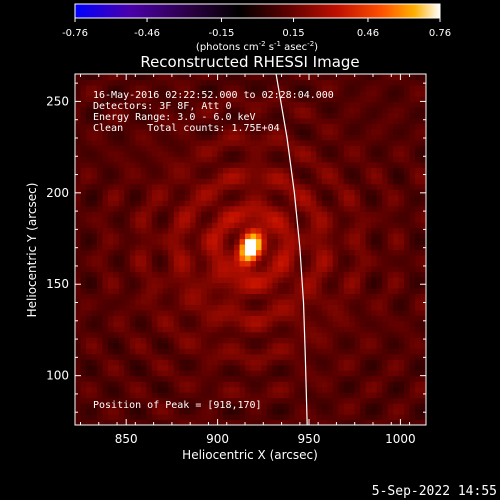 The image size is (500, 500). Describe the element at coordinates (57, 376) in the screenshot. I see `y-tick-label: 100` at that location.